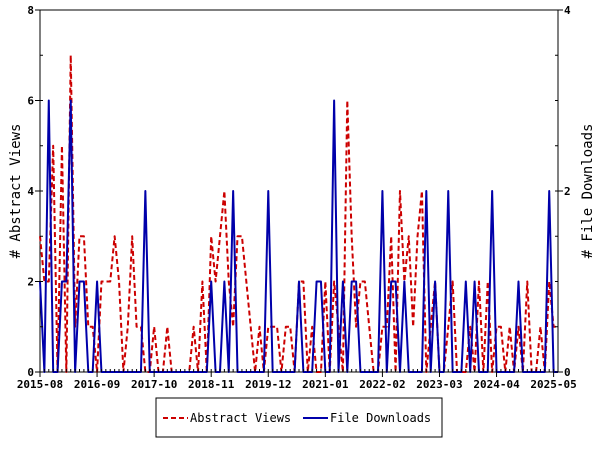 The width and height of the screenshot is (600, 450). I want to click on legend: Abstract Views File Downloads, so click(299, 417).